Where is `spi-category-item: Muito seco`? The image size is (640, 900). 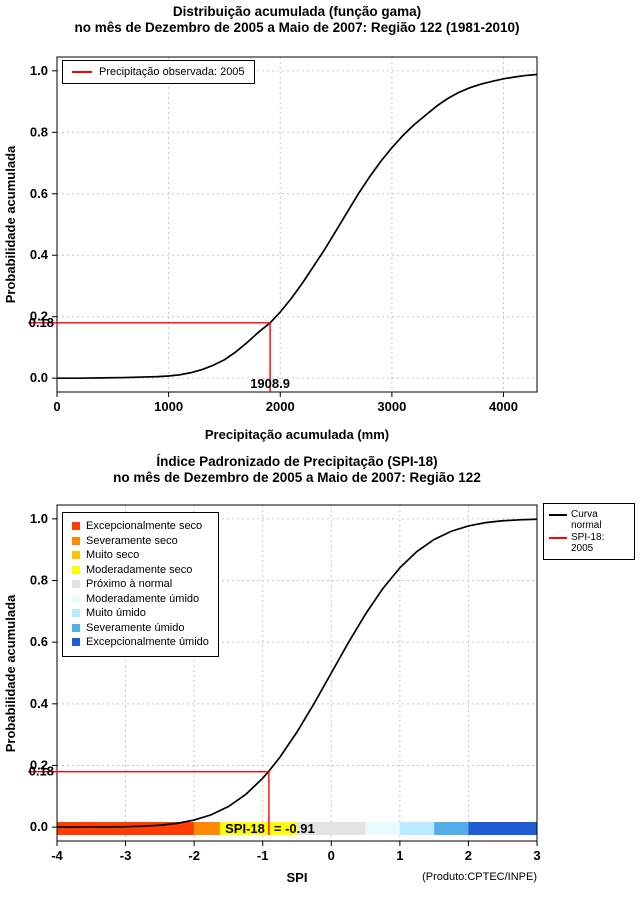
spi-category-item: Muito seco is located at coordinates (140, 555).